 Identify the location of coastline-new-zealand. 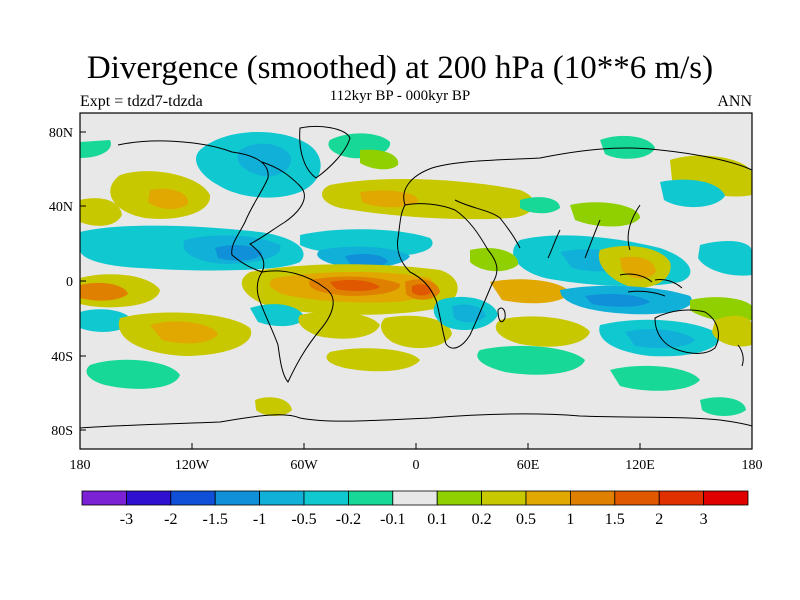
(740, 355).